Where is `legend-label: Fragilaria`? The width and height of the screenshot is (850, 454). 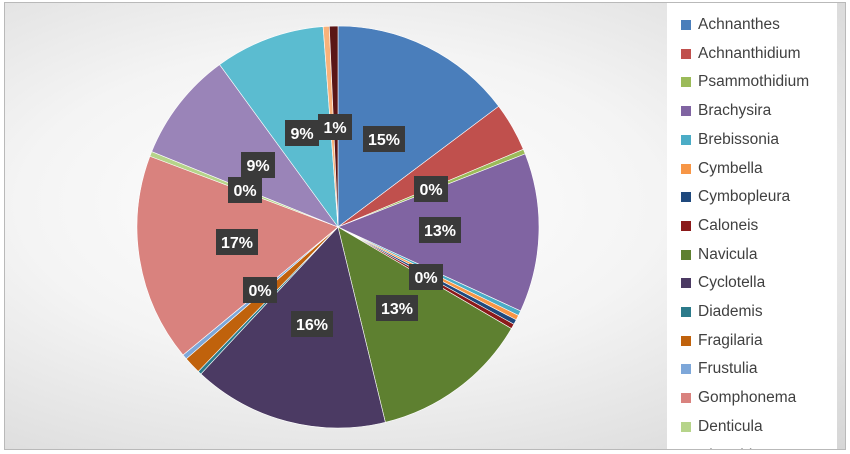
legend-label: Fragilaria is located at coordinates (730, 340).